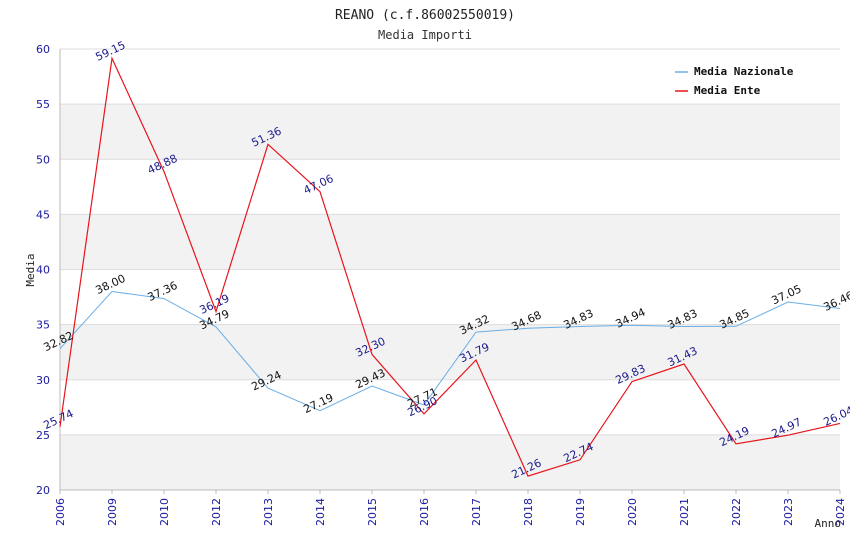 The width and height of the screenshot is (850, 550). What do you see at coordinates (425, 35) in the screenshot?
I see `chart-subtitle: Media Importi` at bounding box center [425, 35].